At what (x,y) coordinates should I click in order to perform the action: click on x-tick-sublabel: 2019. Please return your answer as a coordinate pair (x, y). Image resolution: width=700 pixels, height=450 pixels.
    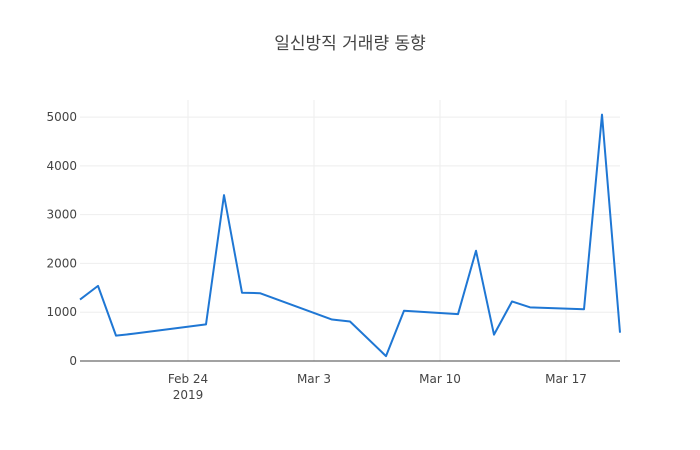
    Looking at the image, I should click on (188, 395).